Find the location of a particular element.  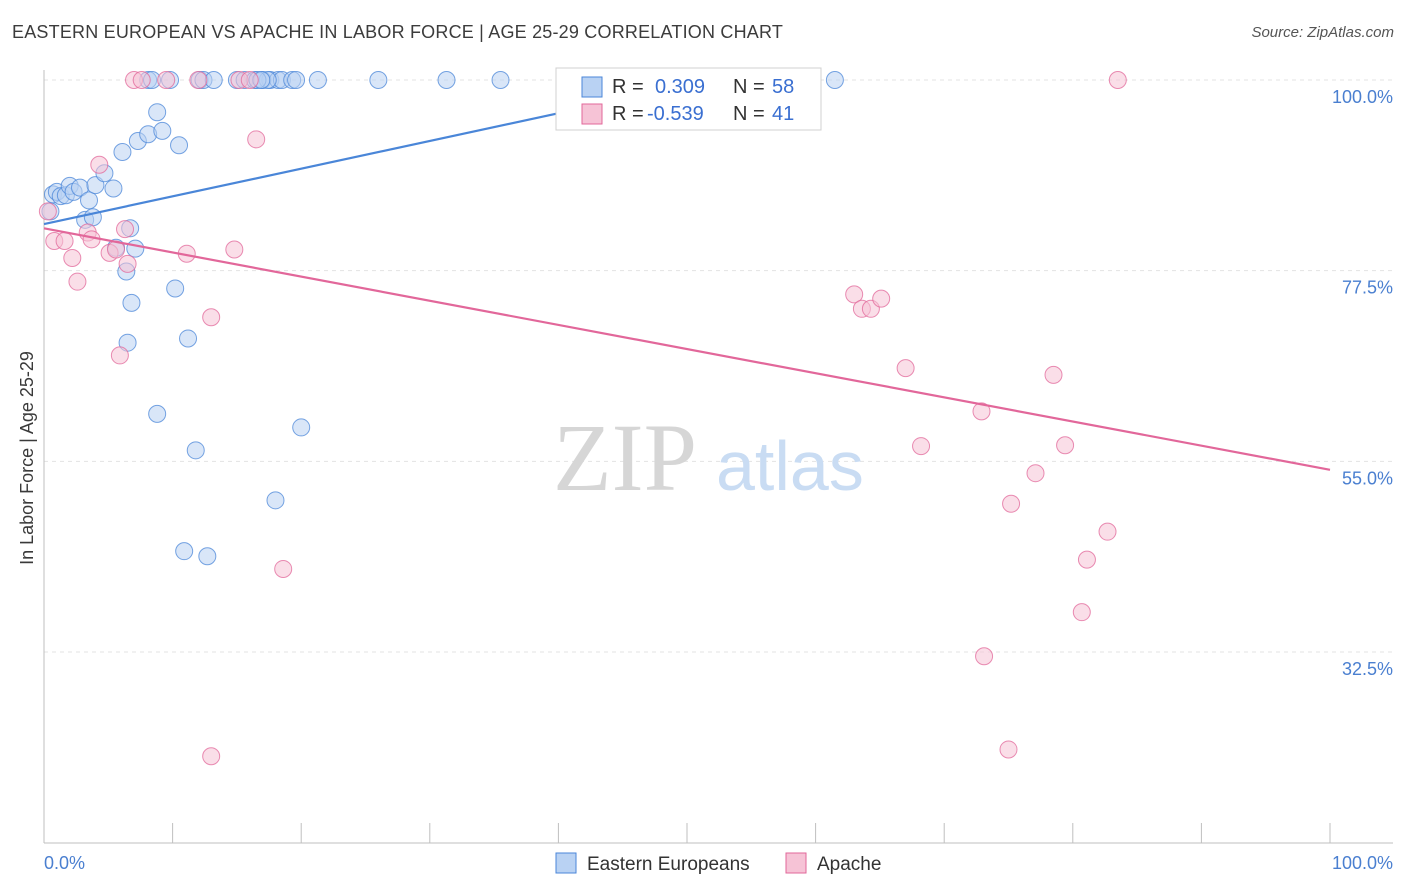

series-legend-label-2: Apache is located at coordinates (849, 864).